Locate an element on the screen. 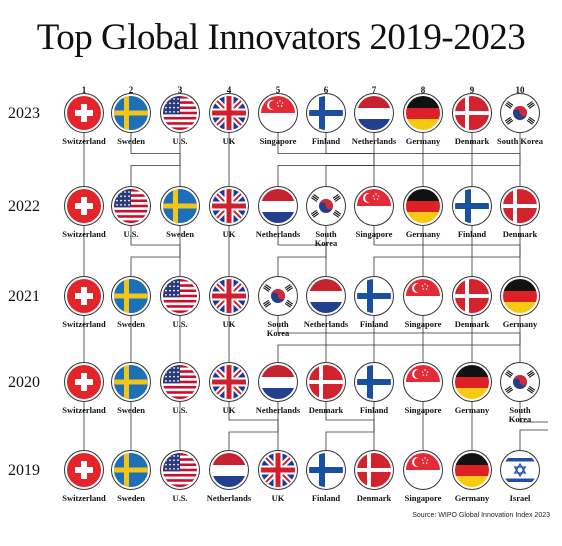 The image size is (562, 546). rank-label: 3 is located at coordinates (180, 90).